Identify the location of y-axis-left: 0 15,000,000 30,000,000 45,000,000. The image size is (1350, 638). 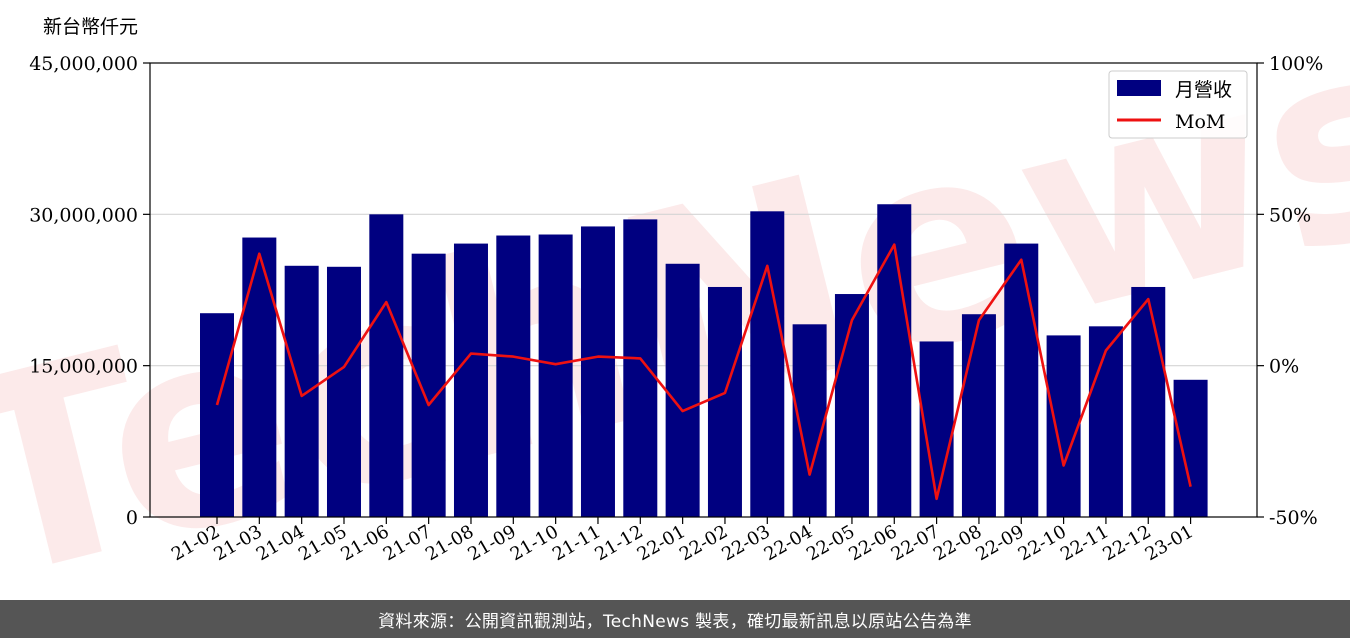
(89, 291).